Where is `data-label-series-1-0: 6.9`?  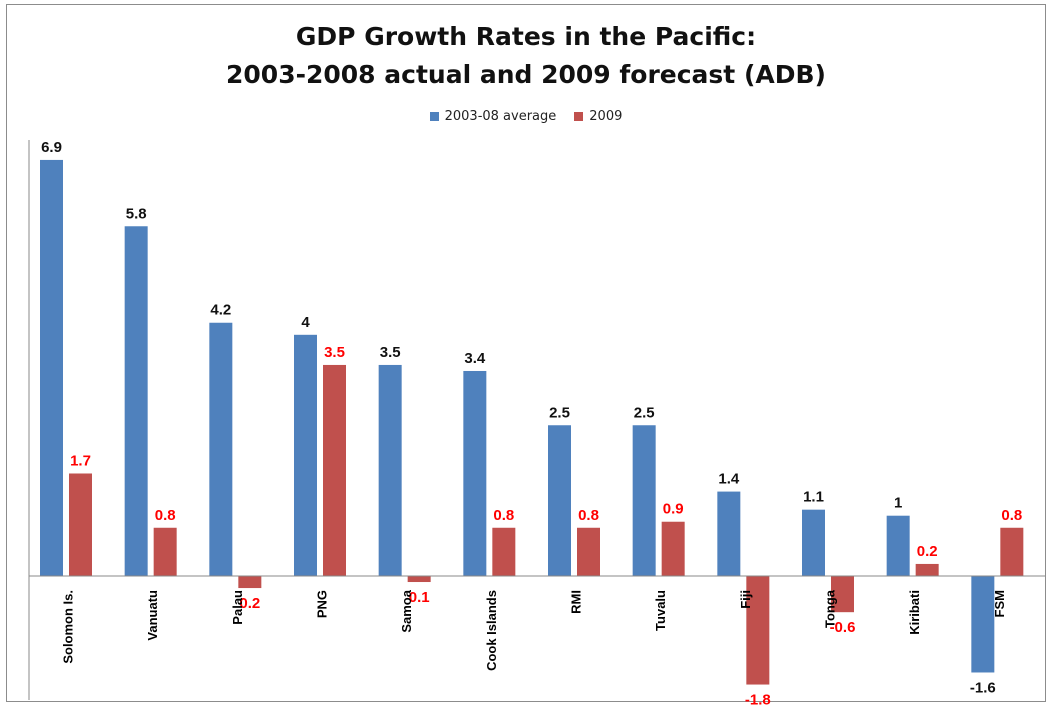
data-label-series-1-0: 6.9 is located at coordinates (51, 147).